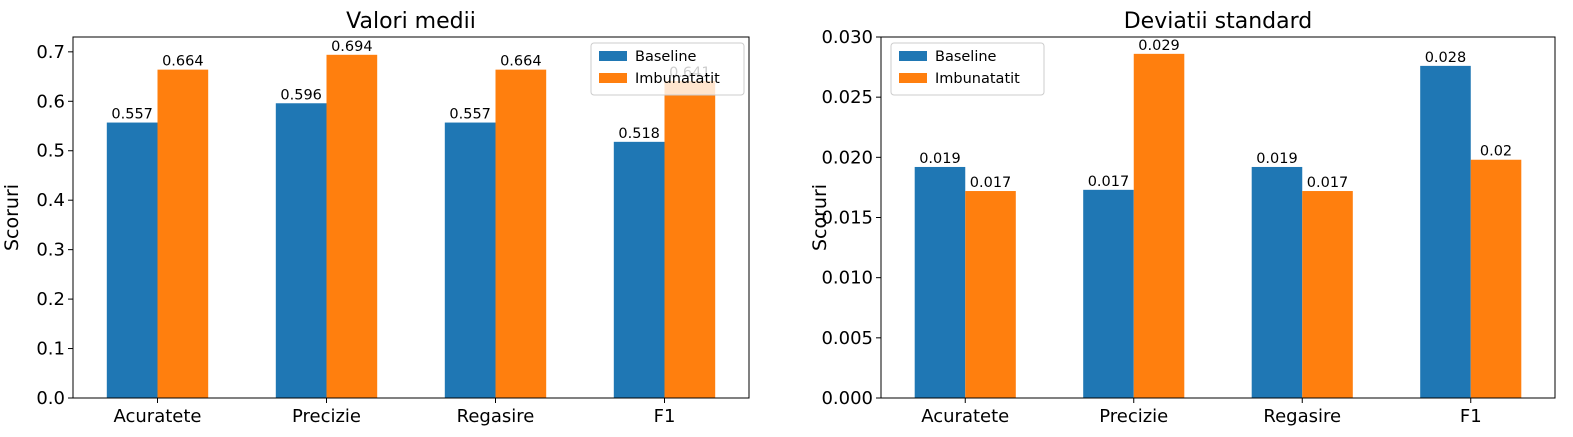 The image size is (1573, 437). I want to click on y-tick-label: 0.7, so click(50, 52).